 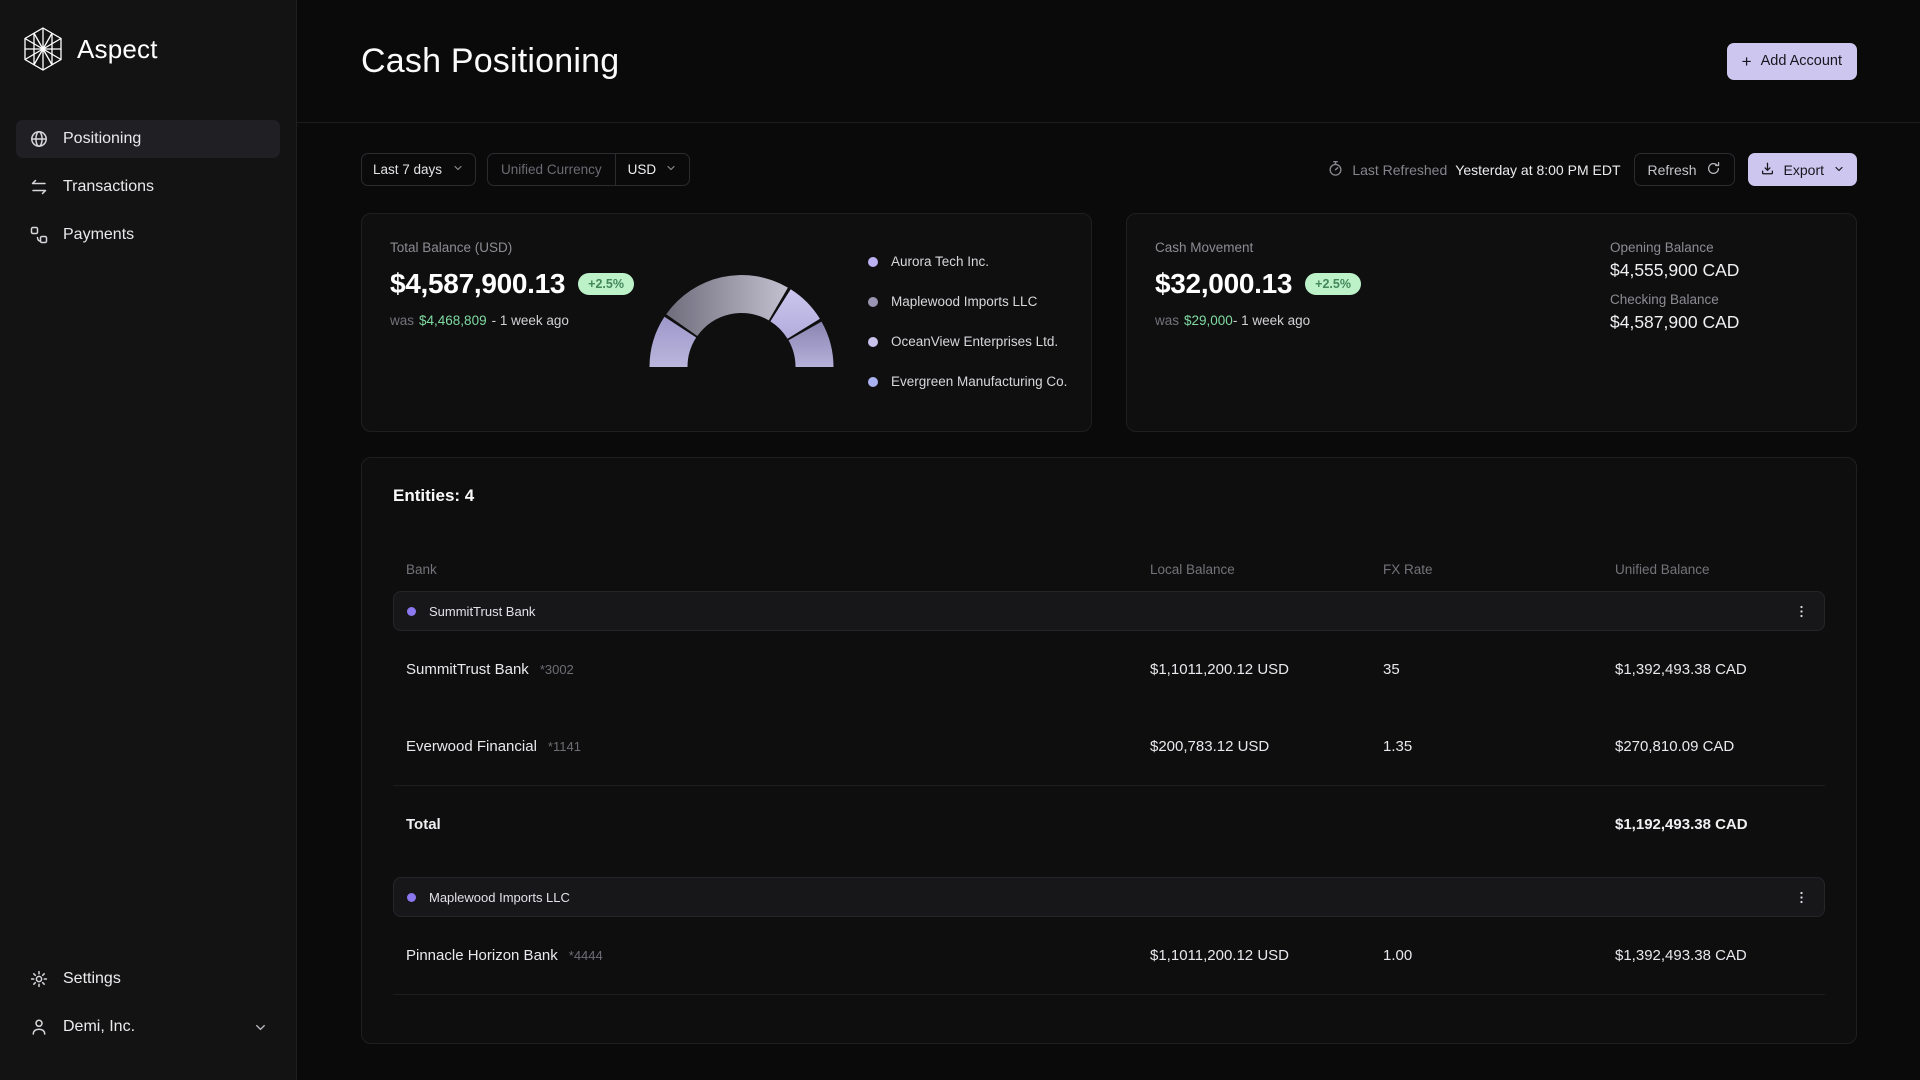 I want to click on sidebar-item-transactions: Transactions, so click(x=148, y=187).